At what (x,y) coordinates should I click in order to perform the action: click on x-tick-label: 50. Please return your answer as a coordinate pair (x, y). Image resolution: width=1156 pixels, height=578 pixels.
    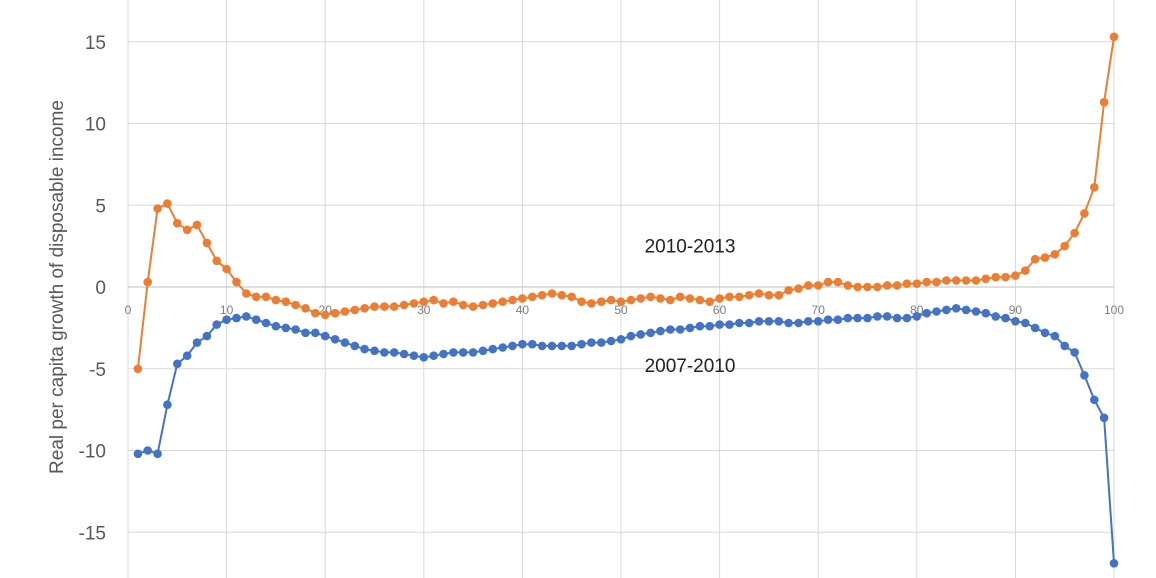
    Looking at the image, I should click on (621, 310).